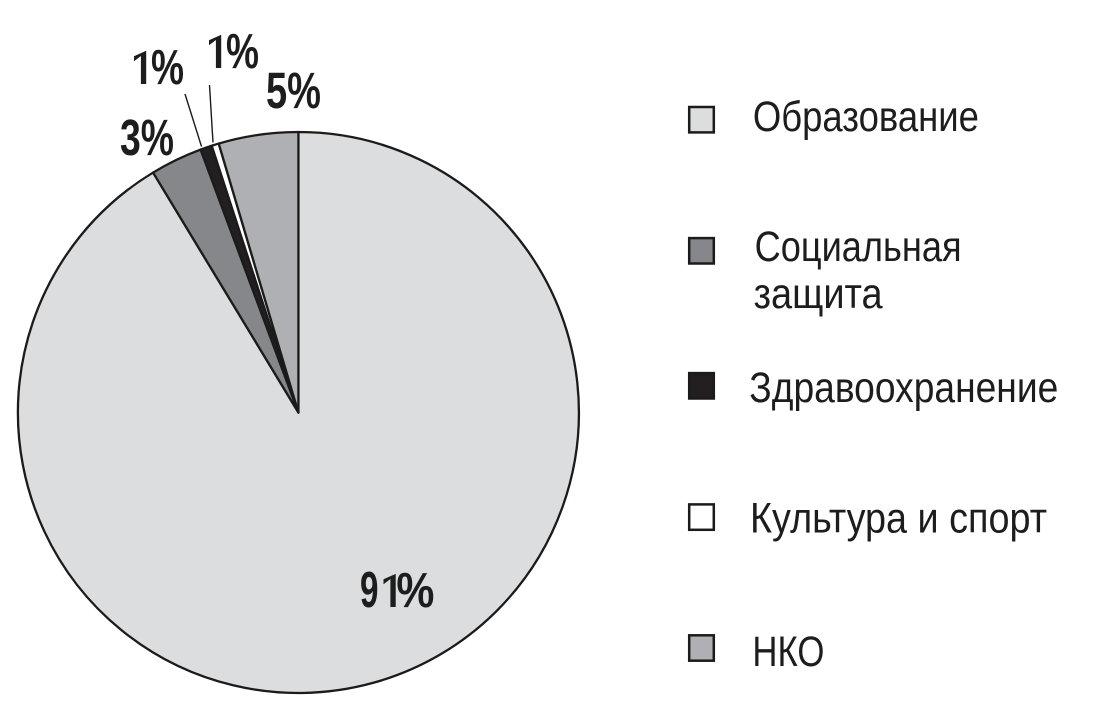 The image size is (1093, 724). Describe the element at coordinates (903, 388) in the screenshot. I see `svg-text: Здравоохранение` at that location.